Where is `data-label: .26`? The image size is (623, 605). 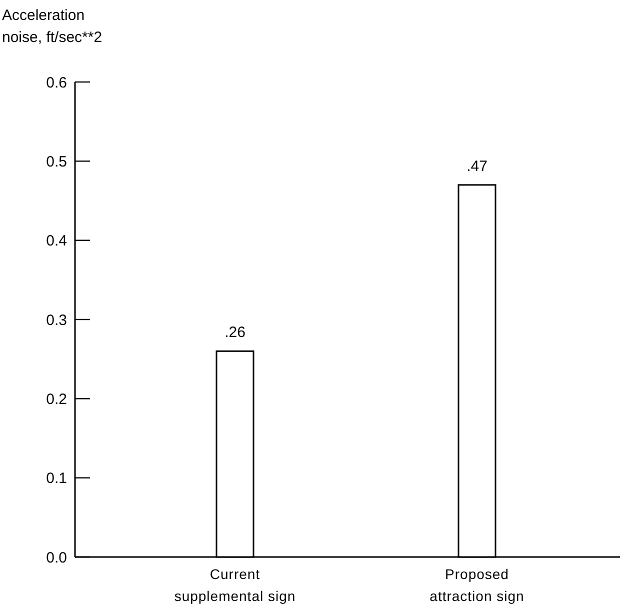 data-label: .26 is located at coordinates (235, 333).